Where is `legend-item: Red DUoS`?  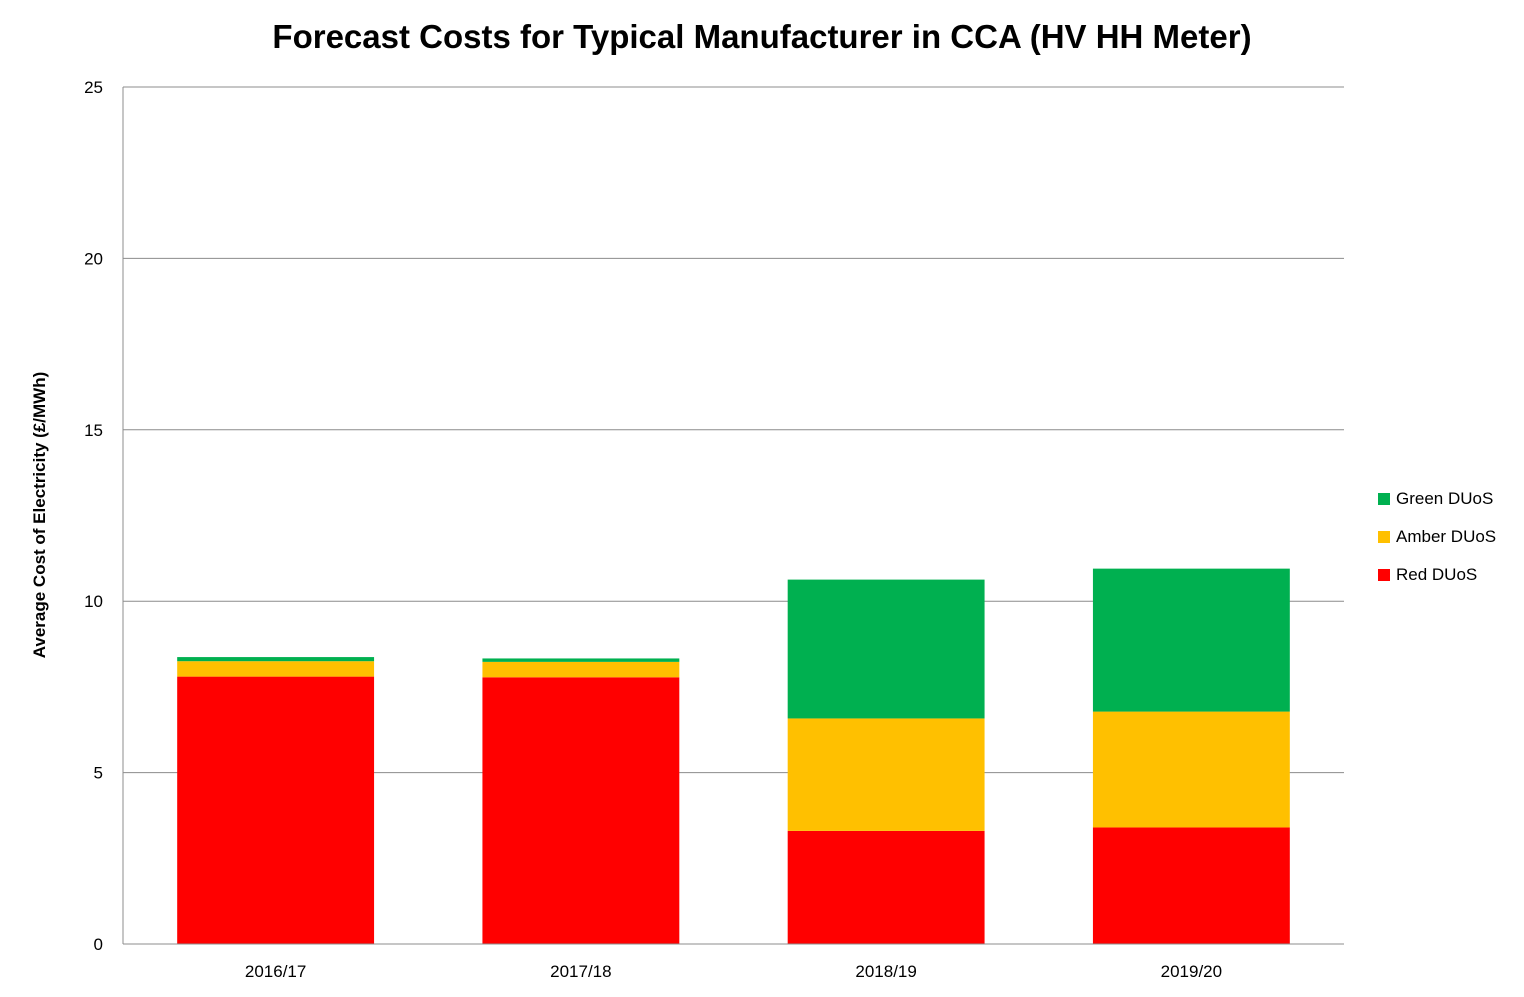
legend-item: Red DUoS is located at coordinates (1437, 575).